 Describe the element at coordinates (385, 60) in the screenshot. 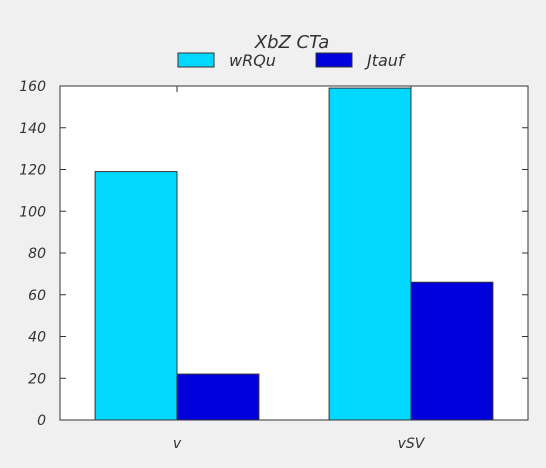

I see `legend-label-Jtauf: Jtauf` at that location.